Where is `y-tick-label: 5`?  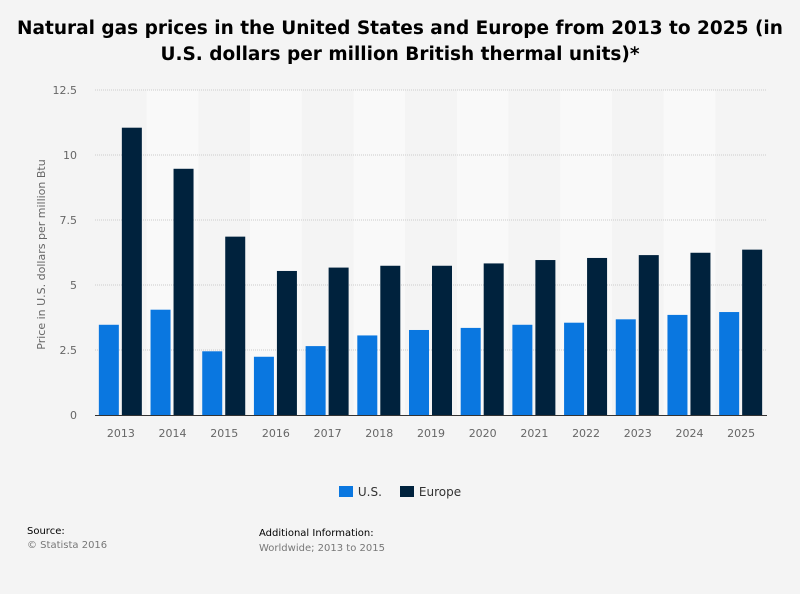 y-tick-label: 5 is located at coordinates (73, 285).